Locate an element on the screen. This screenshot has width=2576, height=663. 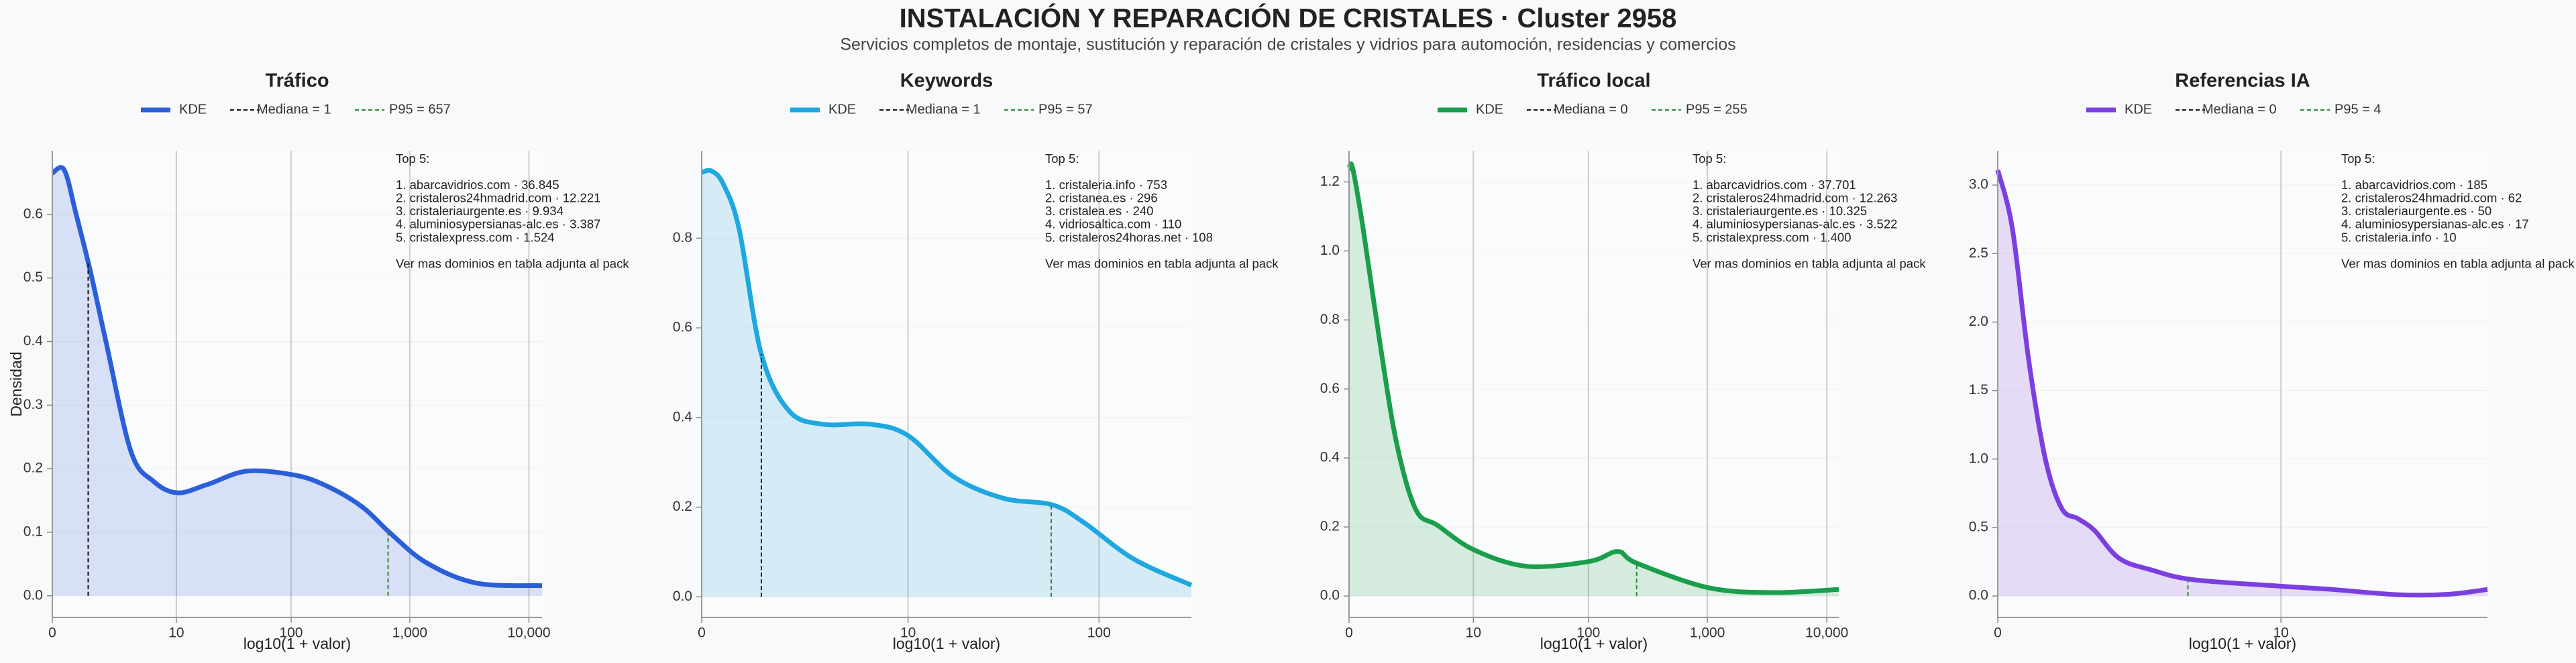
annotation-item: 5. cristalexpress.com · 1.400 is located at coordinates (1772, 237).